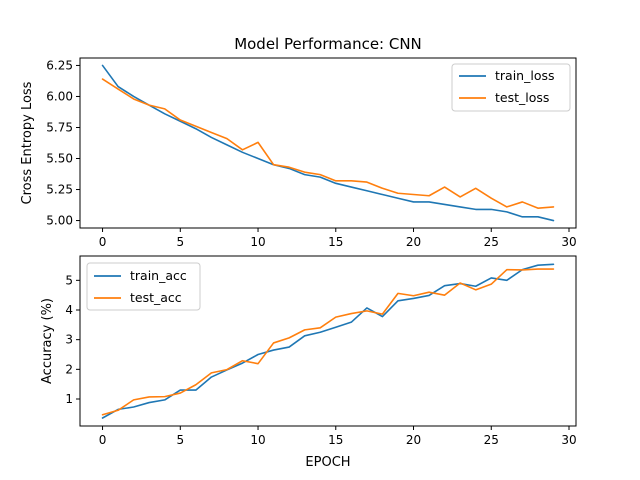 Image resolution: width=640 pixels, height=480 pixels. Describe the element at coordinates (522, 97) in the screenshot. I see `legend-label-test-loss: test_loss` at that location.